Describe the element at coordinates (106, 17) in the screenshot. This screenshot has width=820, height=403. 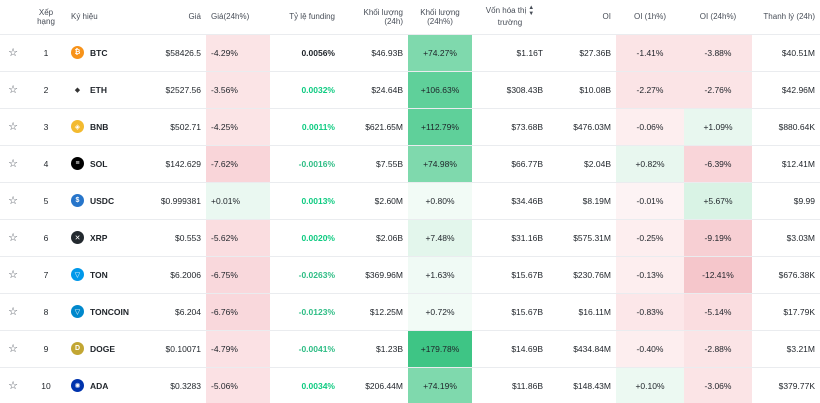
I see `header-symbol: Ký hiệu` at that location.